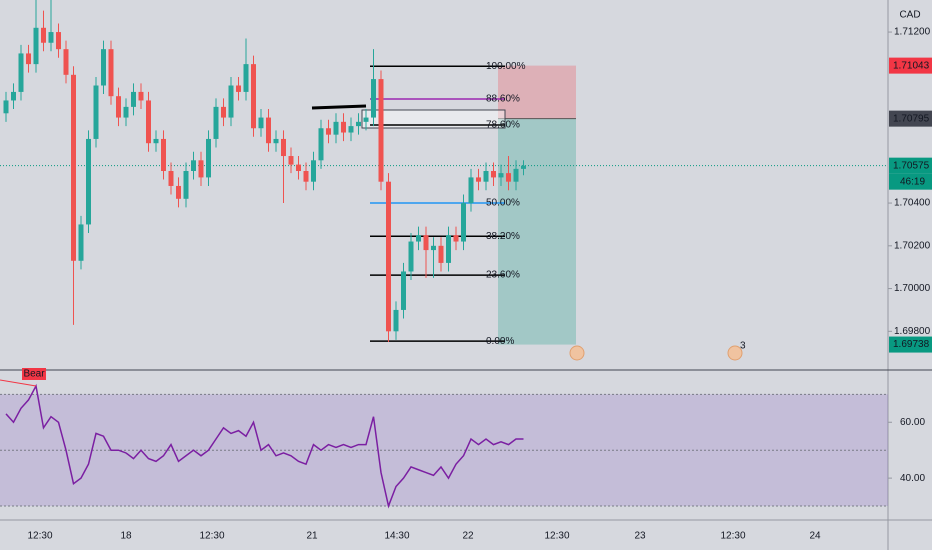 This screenshot has height=550, width=932. I want to click on x-tick-label: 23, so click(640, 536).